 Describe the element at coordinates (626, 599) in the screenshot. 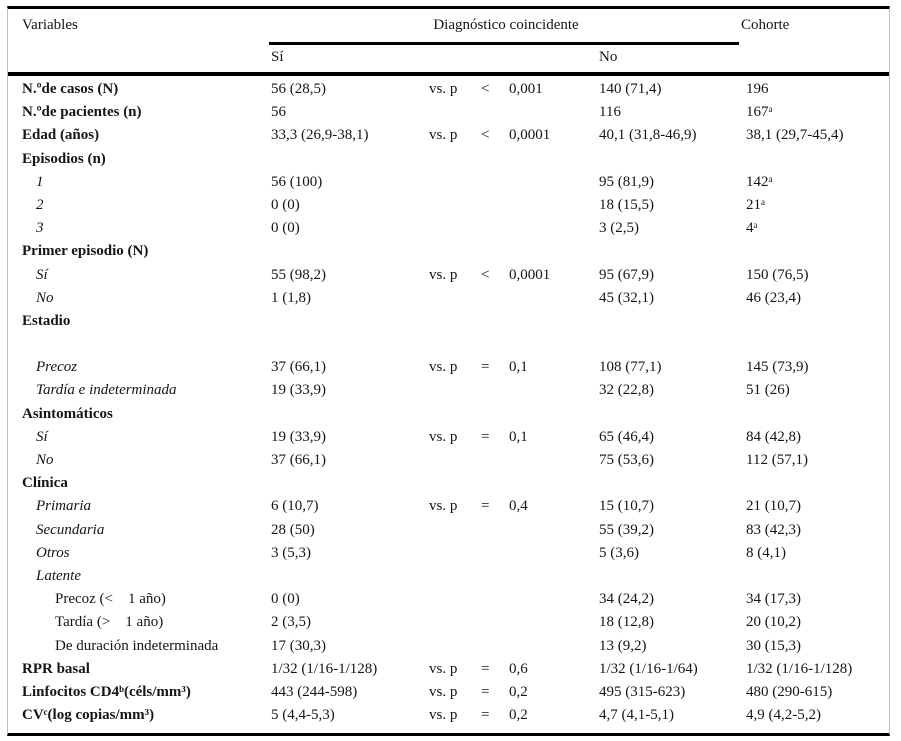

I see `no-value-cell: 34 (24,2)` at that location.